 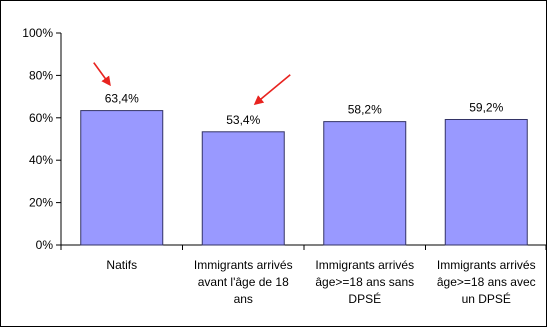 I want to click on y-axis: 0% 20% 40% 60% 80% 100%, so click(x=42, y=139).